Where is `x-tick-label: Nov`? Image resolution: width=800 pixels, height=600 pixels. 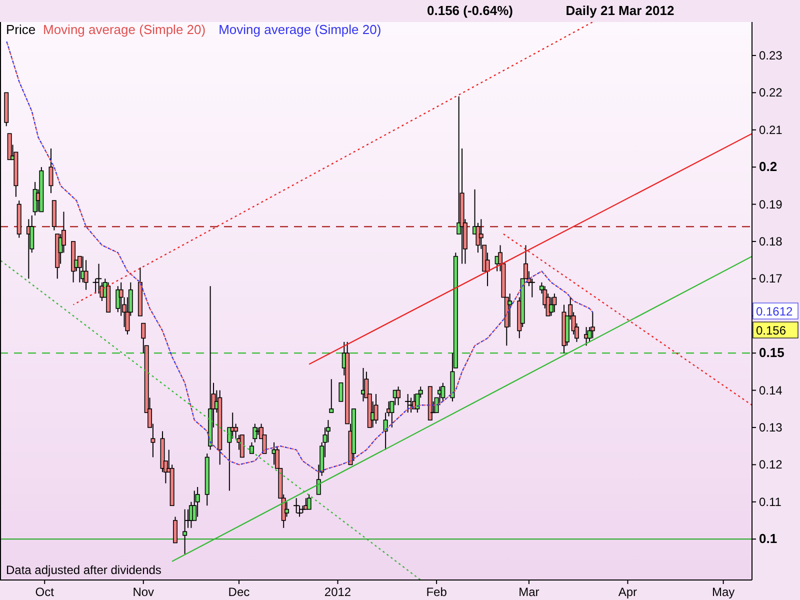
x-tick-label: Nov is located at coordinates (143, 592).